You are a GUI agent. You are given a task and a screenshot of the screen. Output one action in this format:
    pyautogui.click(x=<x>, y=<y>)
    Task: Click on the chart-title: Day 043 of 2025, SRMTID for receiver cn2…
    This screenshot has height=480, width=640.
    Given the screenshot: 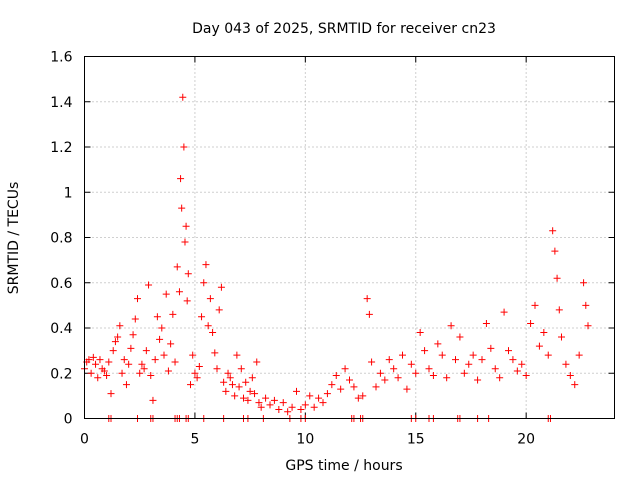 What is the action you would take?
    pyautogui.click(x=344, y=29)
    